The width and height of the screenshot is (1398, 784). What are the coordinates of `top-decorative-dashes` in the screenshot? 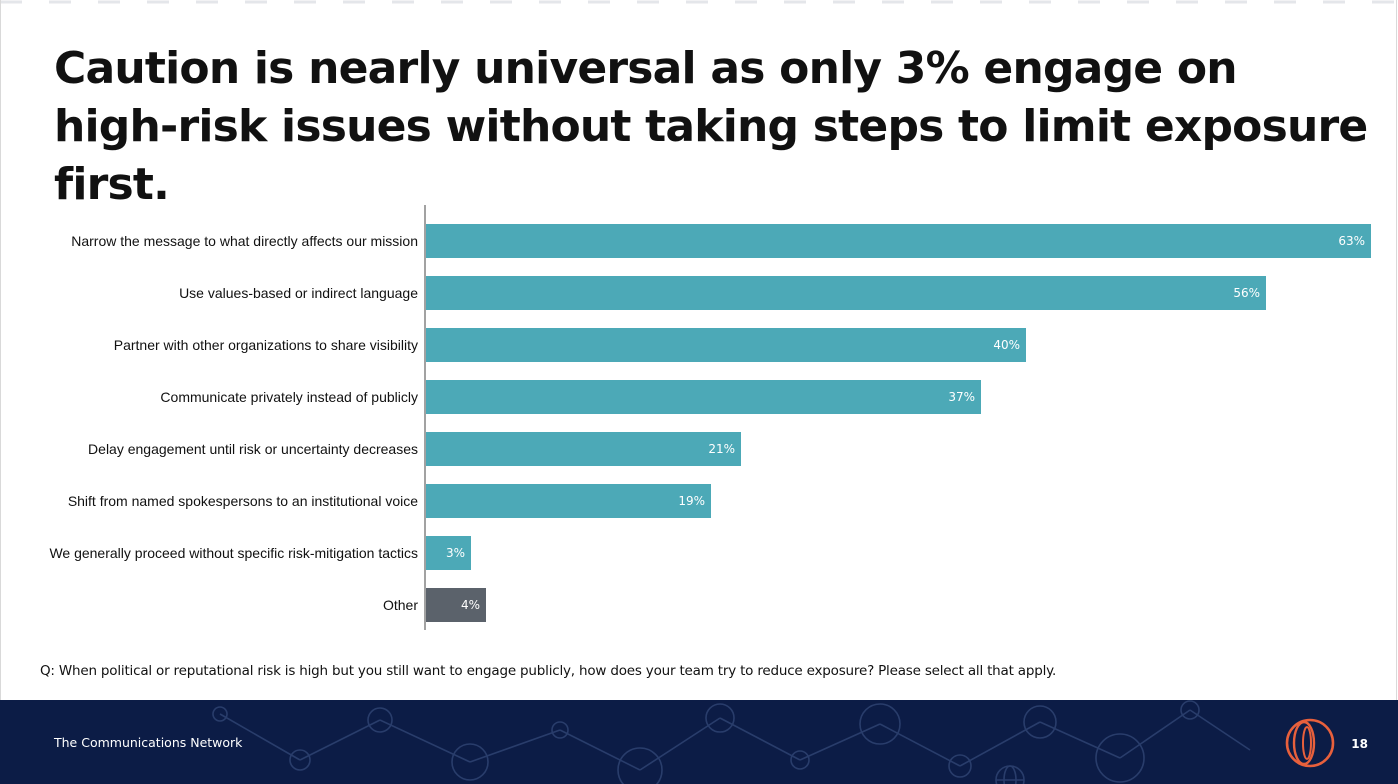 It's located at (699, 2).